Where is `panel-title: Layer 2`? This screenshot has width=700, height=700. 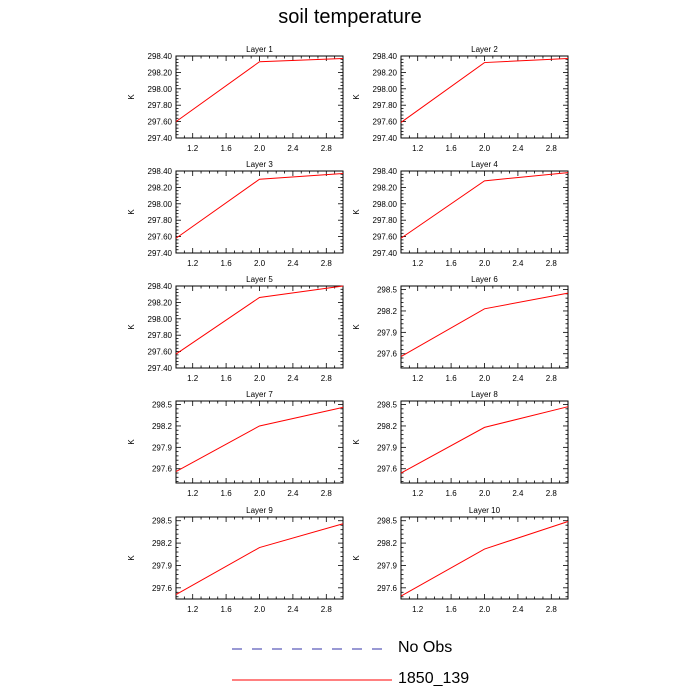 panel-title: Layer 2 is located at coordinates (484, 49).